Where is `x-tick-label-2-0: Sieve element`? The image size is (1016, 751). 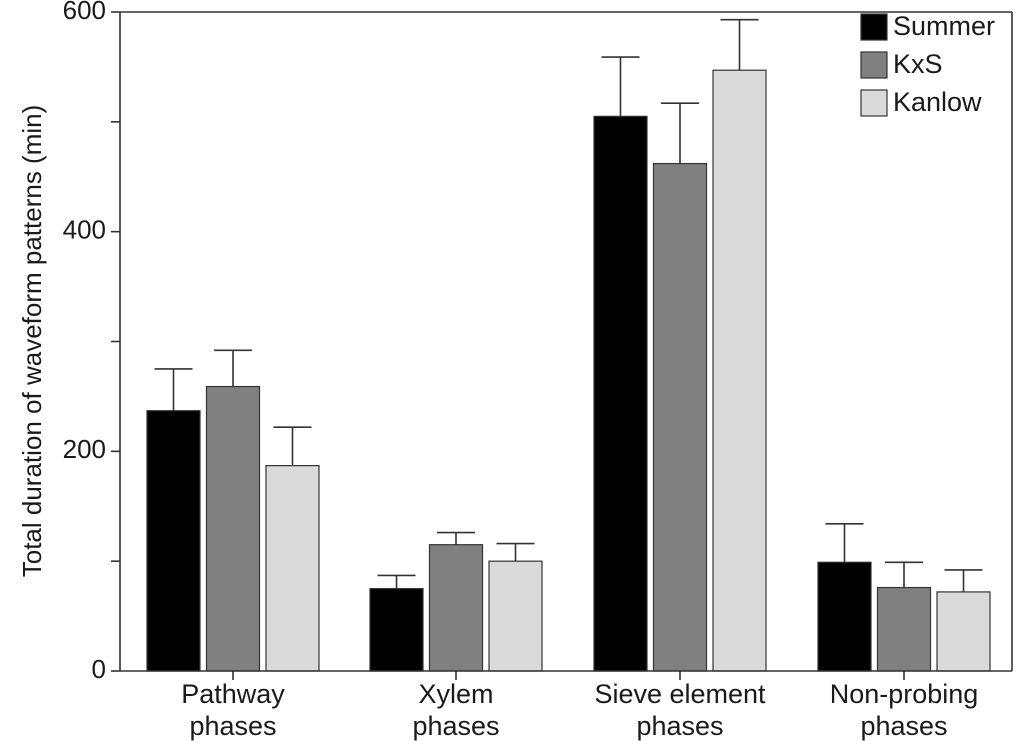
x-tick-label-2-0: Sieve element is located at coordinates (680, 694).